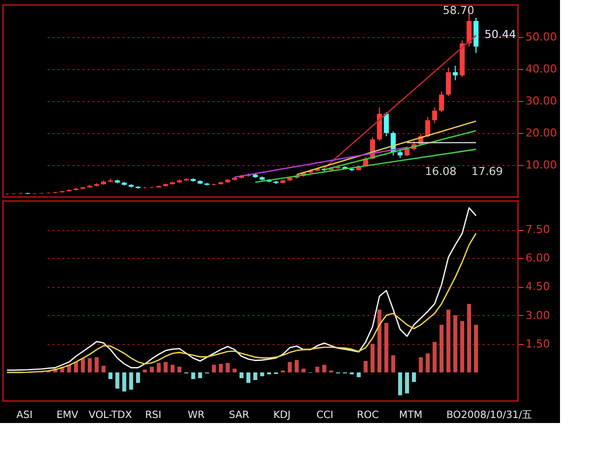 The width and height of the screenshot is (600, 471). I want to click on y-tick-label: 4.50, so click(538, 287).